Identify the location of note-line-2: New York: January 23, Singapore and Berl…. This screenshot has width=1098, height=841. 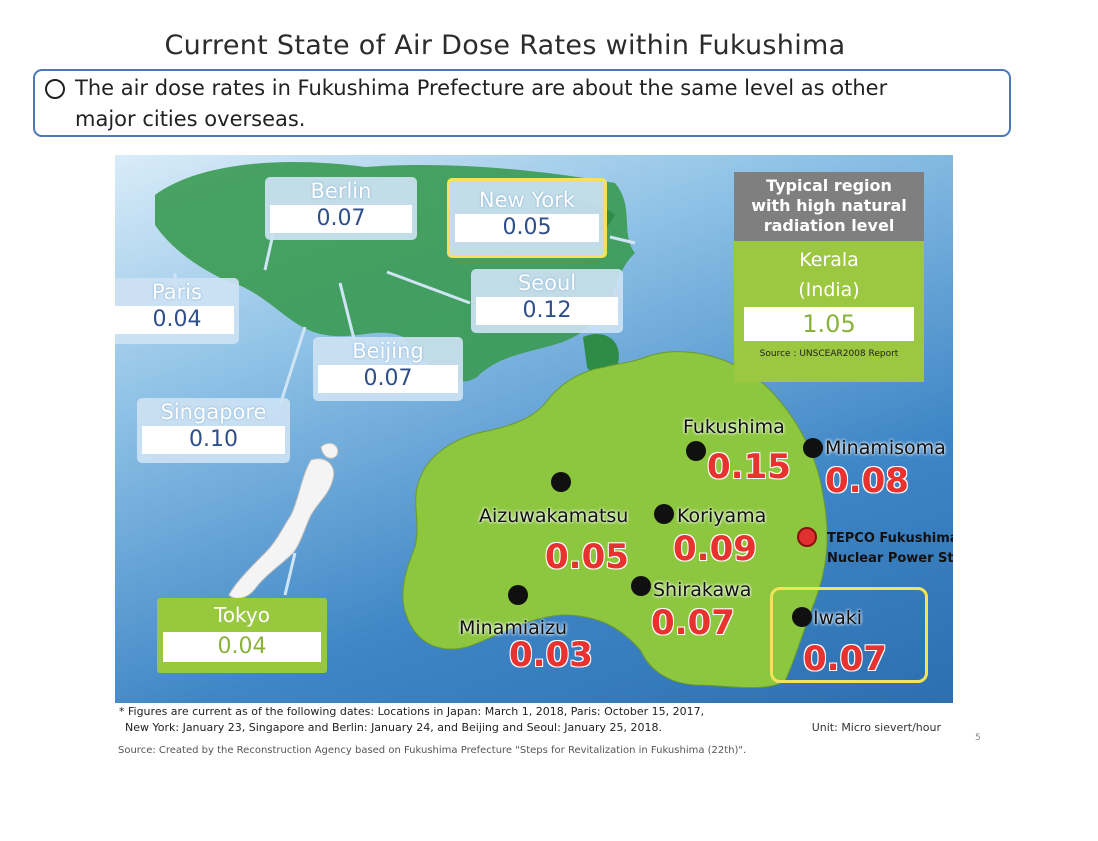
(393, 727).